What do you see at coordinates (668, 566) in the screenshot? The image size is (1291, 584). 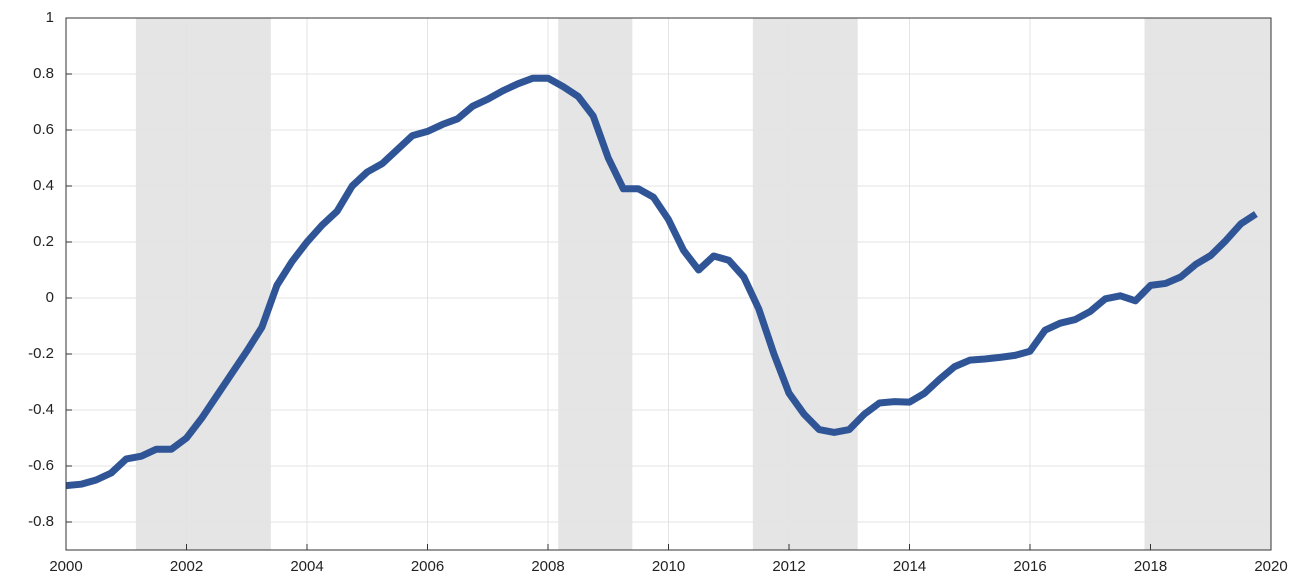 I see `x-tick-label: 2010` at bounding box center [668, 566].